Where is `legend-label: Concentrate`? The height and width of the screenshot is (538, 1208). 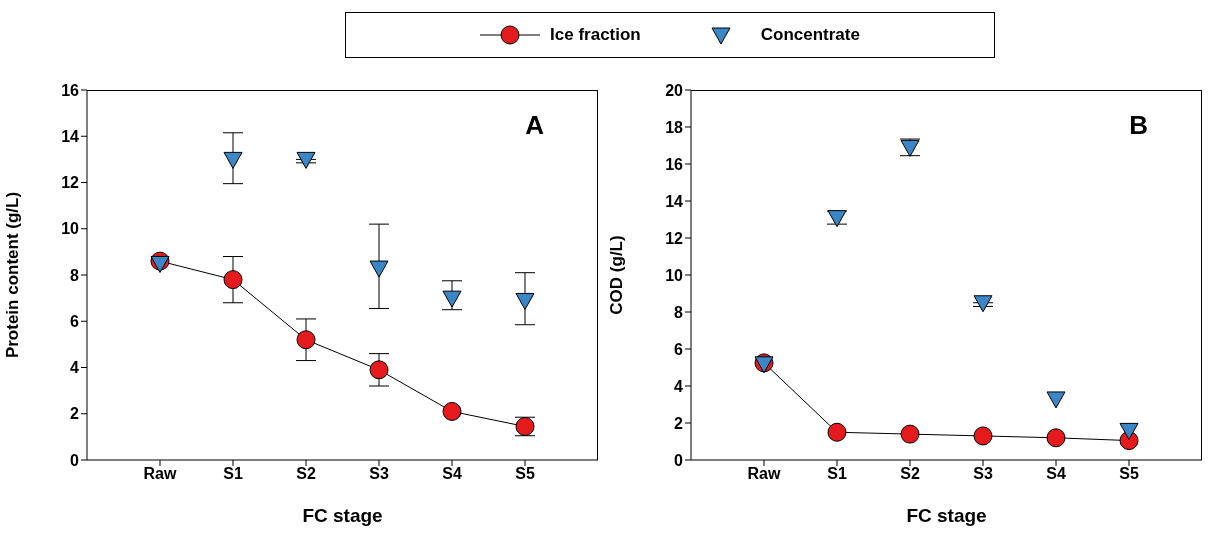 legend-label: Concentrate is located at coordinates (810, 35).